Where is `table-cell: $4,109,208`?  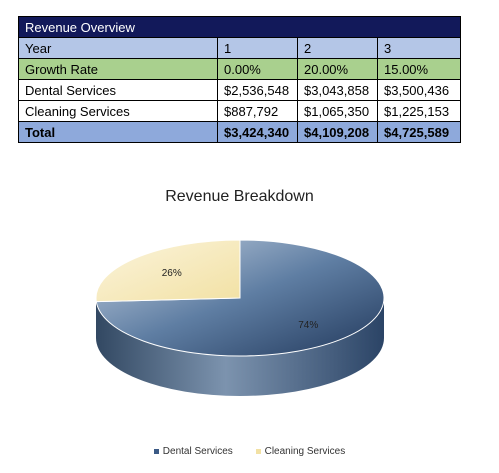
table-cell: $4,109,208 is located at coordinates (337, 132).